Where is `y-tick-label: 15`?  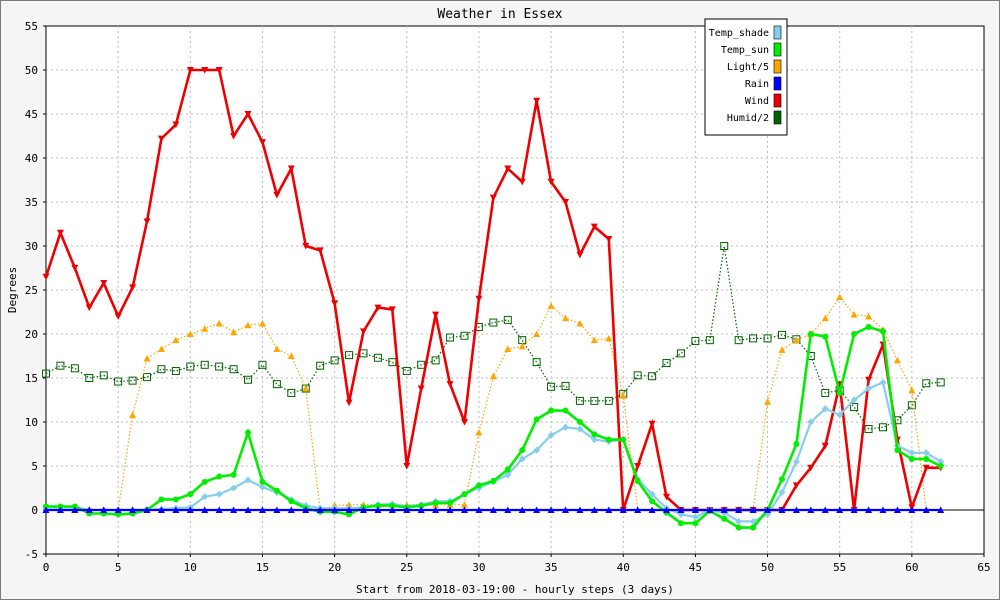
y-tick-label: 15 is located at coordinates (31, 378).